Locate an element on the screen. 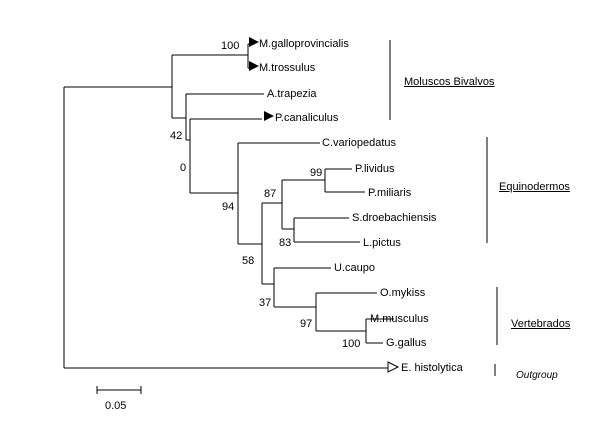  taxon-label-a-trapezia: A.trapezia is located at coordinates (292, 94).